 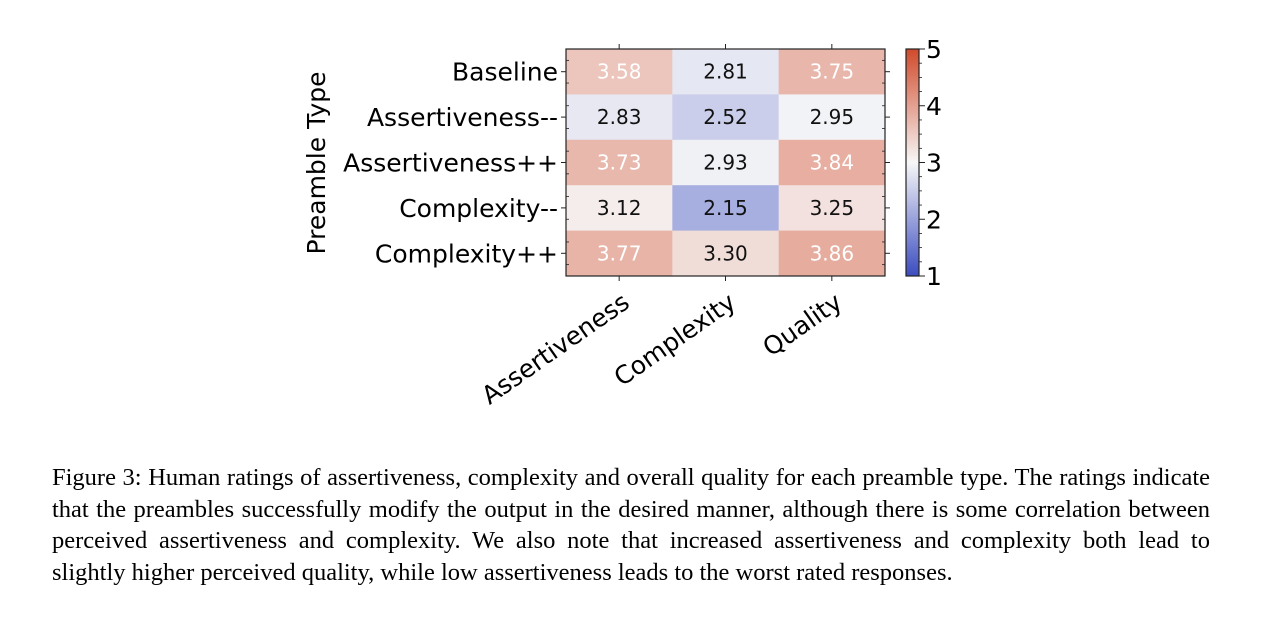 I want to click on column-label: Quality, so click(x=802, y=324).